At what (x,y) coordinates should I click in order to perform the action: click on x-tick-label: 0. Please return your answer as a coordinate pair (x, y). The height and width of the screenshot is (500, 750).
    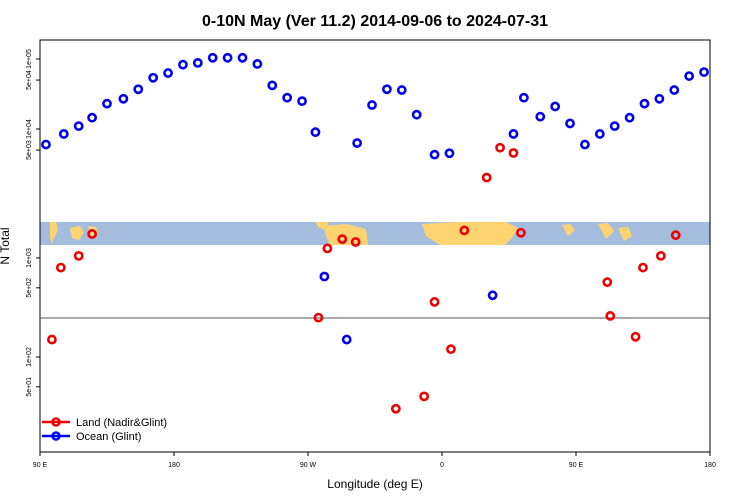
    Looking at the image, I should click on (442, 465).